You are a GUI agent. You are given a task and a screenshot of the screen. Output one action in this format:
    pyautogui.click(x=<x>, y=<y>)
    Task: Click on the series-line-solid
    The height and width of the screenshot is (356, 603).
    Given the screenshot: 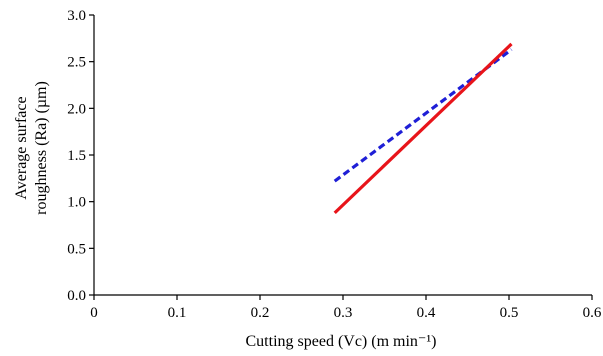 What is the action you would take?
    pyautogui.click(x=423, y=128)
    